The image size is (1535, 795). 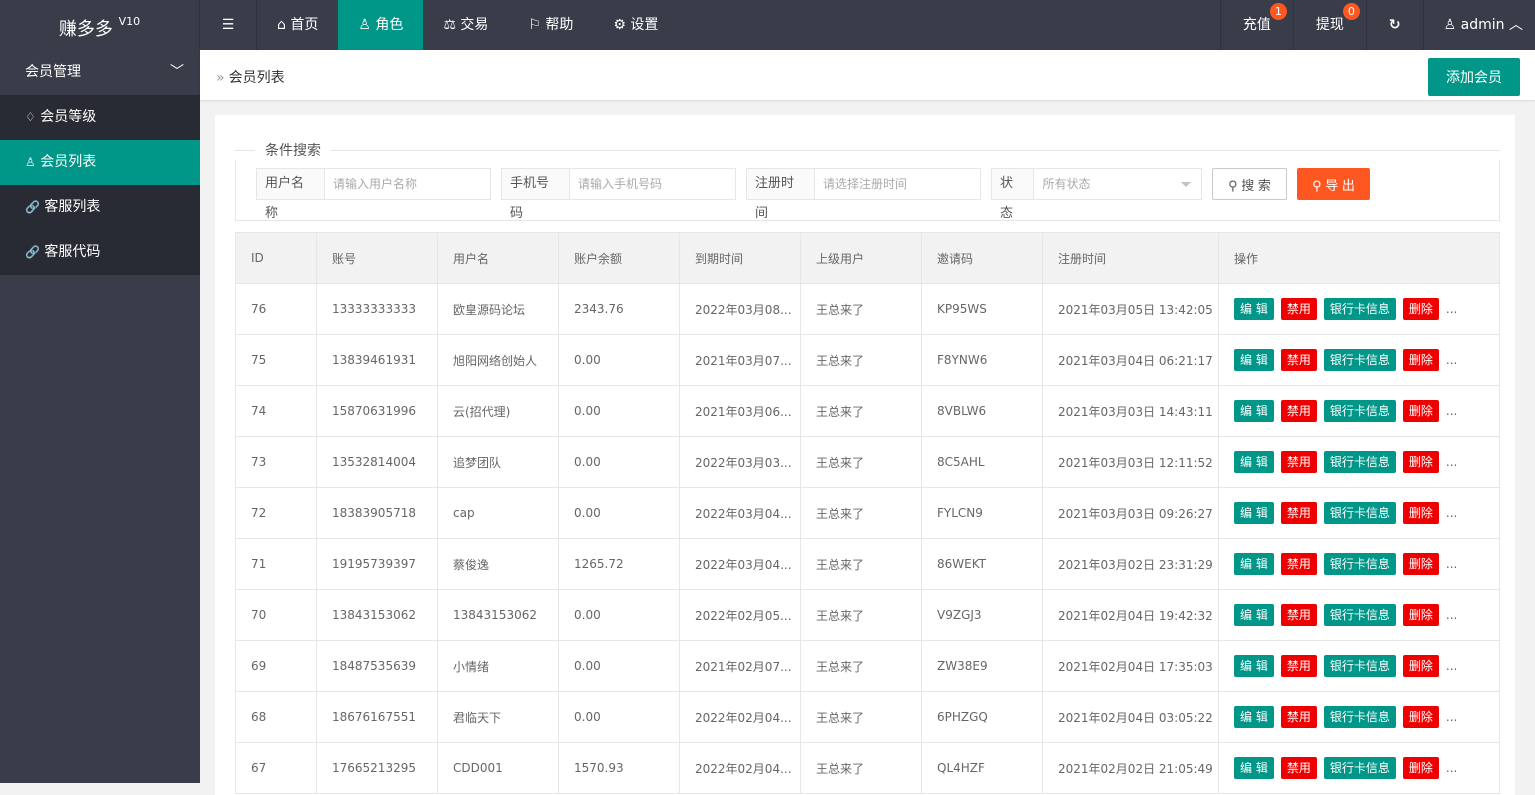 I want to click on sidebar-item-1: ♙ 会员列表, so click(x=100, y=162).